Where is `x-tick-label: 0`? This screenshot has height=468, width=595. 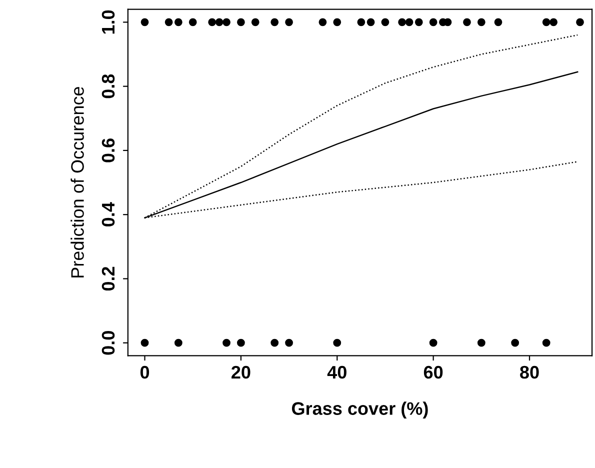 x-tick-label: 0 is located at coordinates (145, 372).